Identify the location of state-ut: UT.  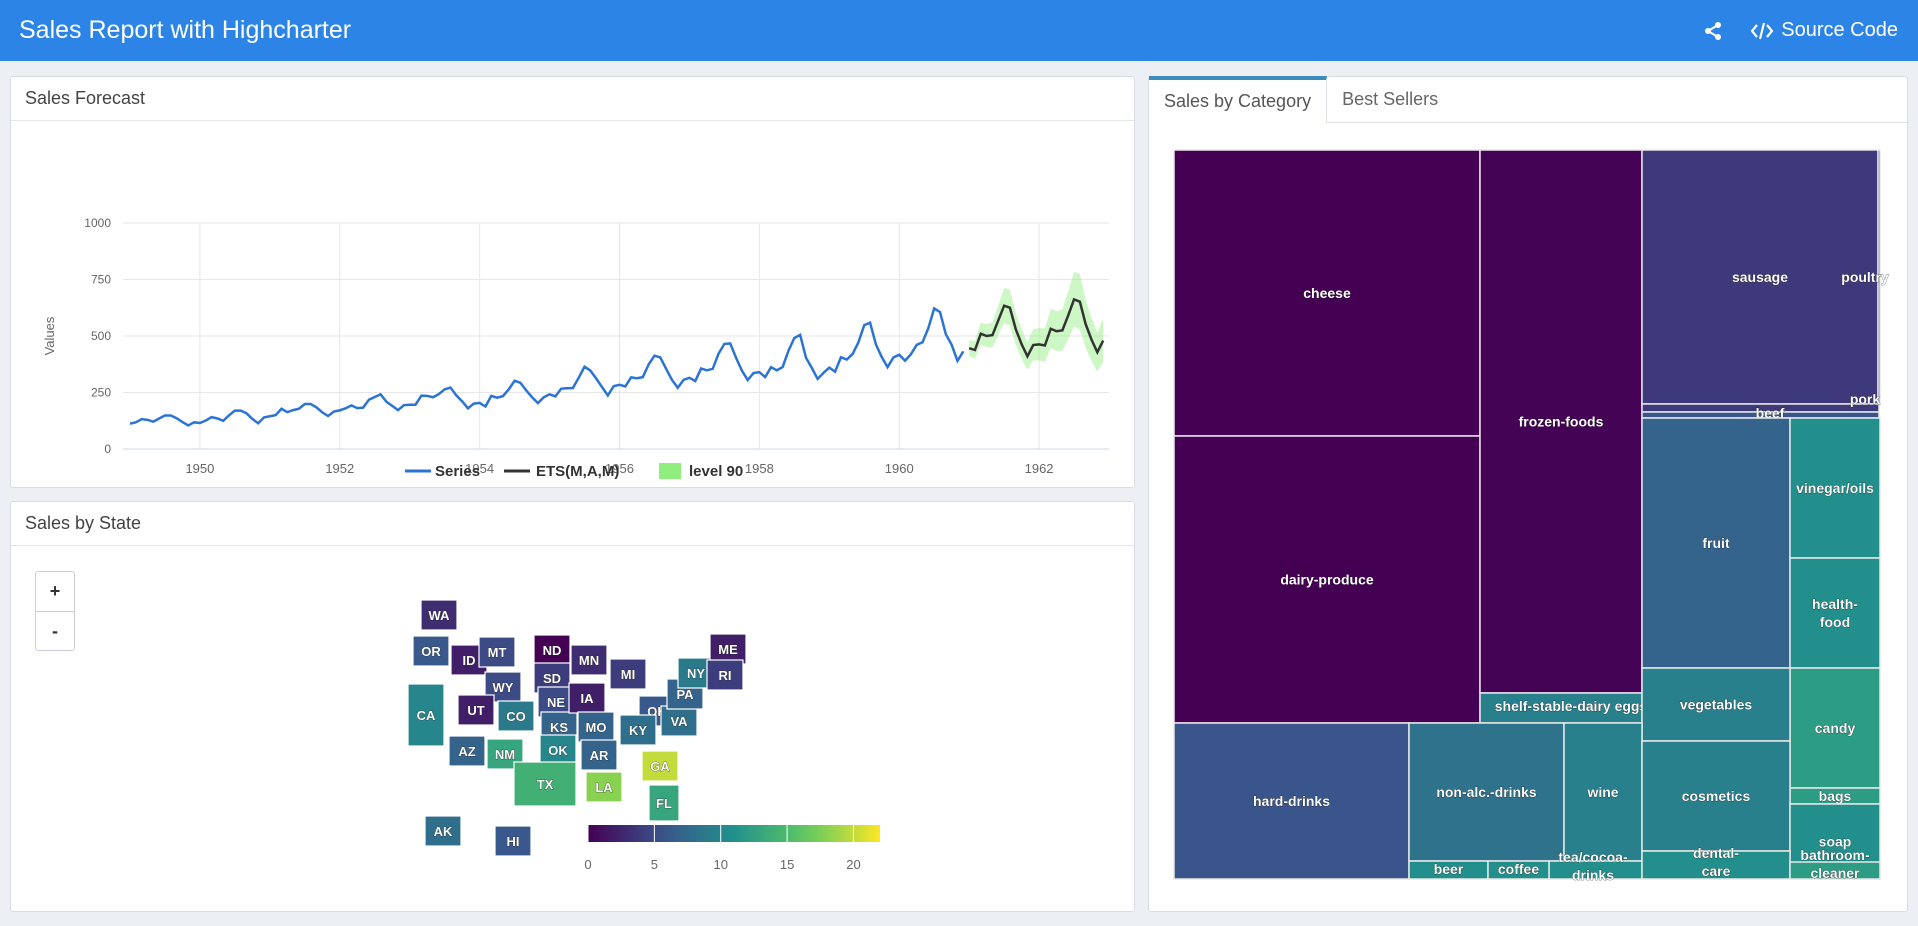
(476, 710).